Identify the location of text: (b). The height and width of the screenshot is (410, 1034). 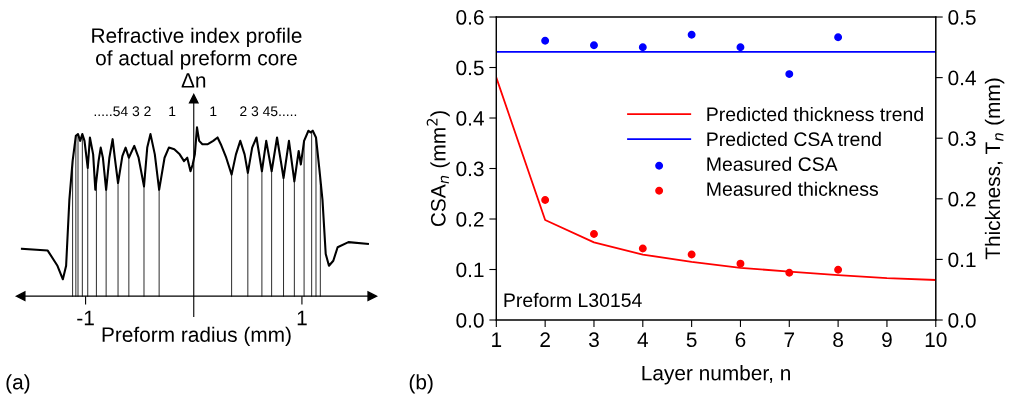
(421, 384).